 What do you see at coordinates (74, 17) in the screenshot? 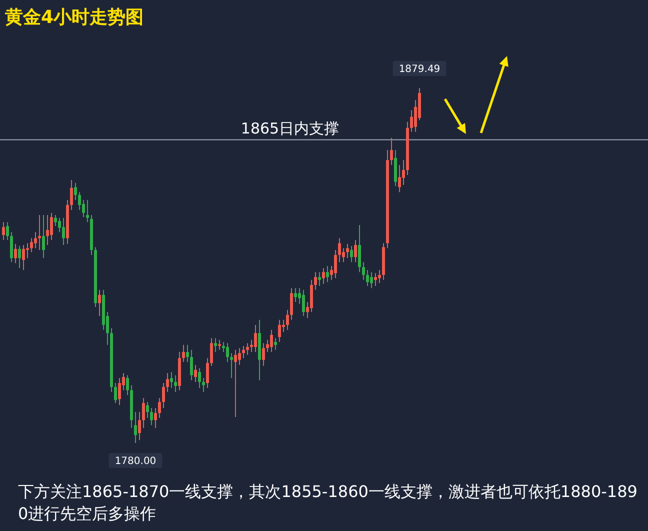
I see `chart-title: 黄金4小时走势图` at bounding box center [74, 17].